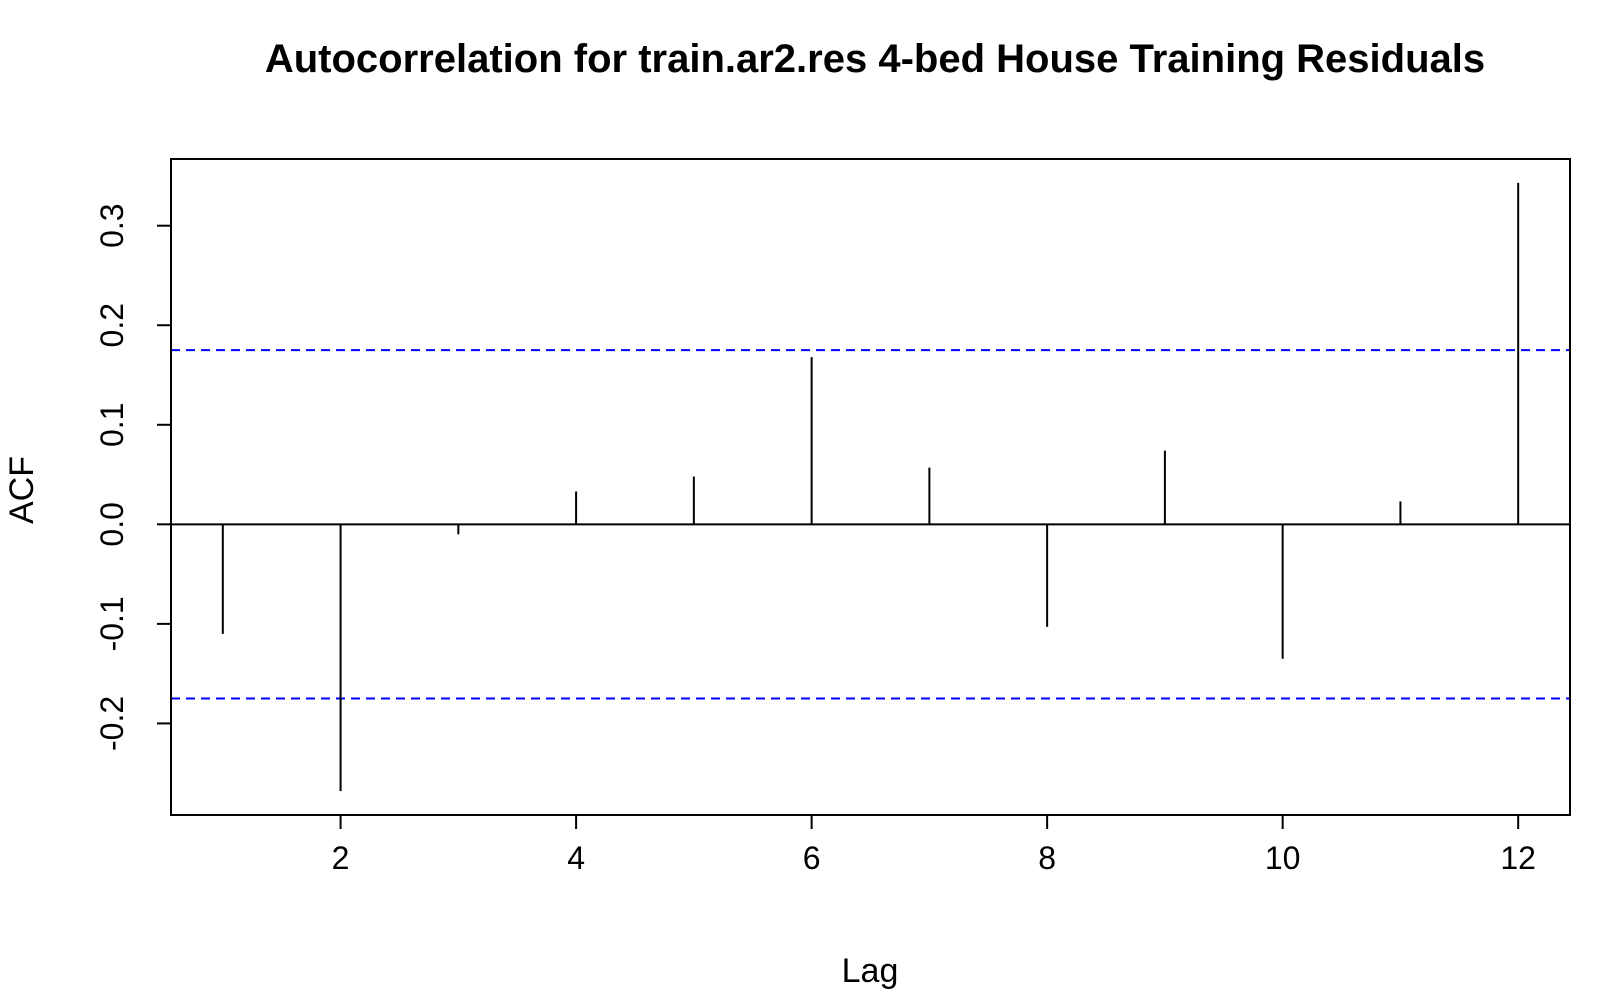  What do you see at coordinates (112, 524) in the screenshot?
I see `y-tick-label: 0.0` at bounding box center [112, 524].